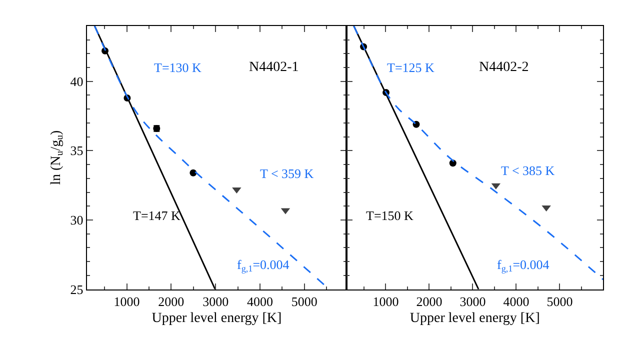  Describe the element at coordinates (287, 173) in the screenshot. I see `annotation: T < 359 K` at that location.